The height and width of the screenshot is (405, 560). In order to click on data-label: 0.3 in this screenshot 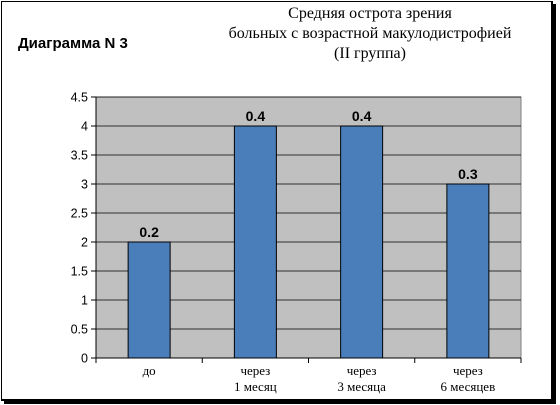, I will do `click(468, 174)`.